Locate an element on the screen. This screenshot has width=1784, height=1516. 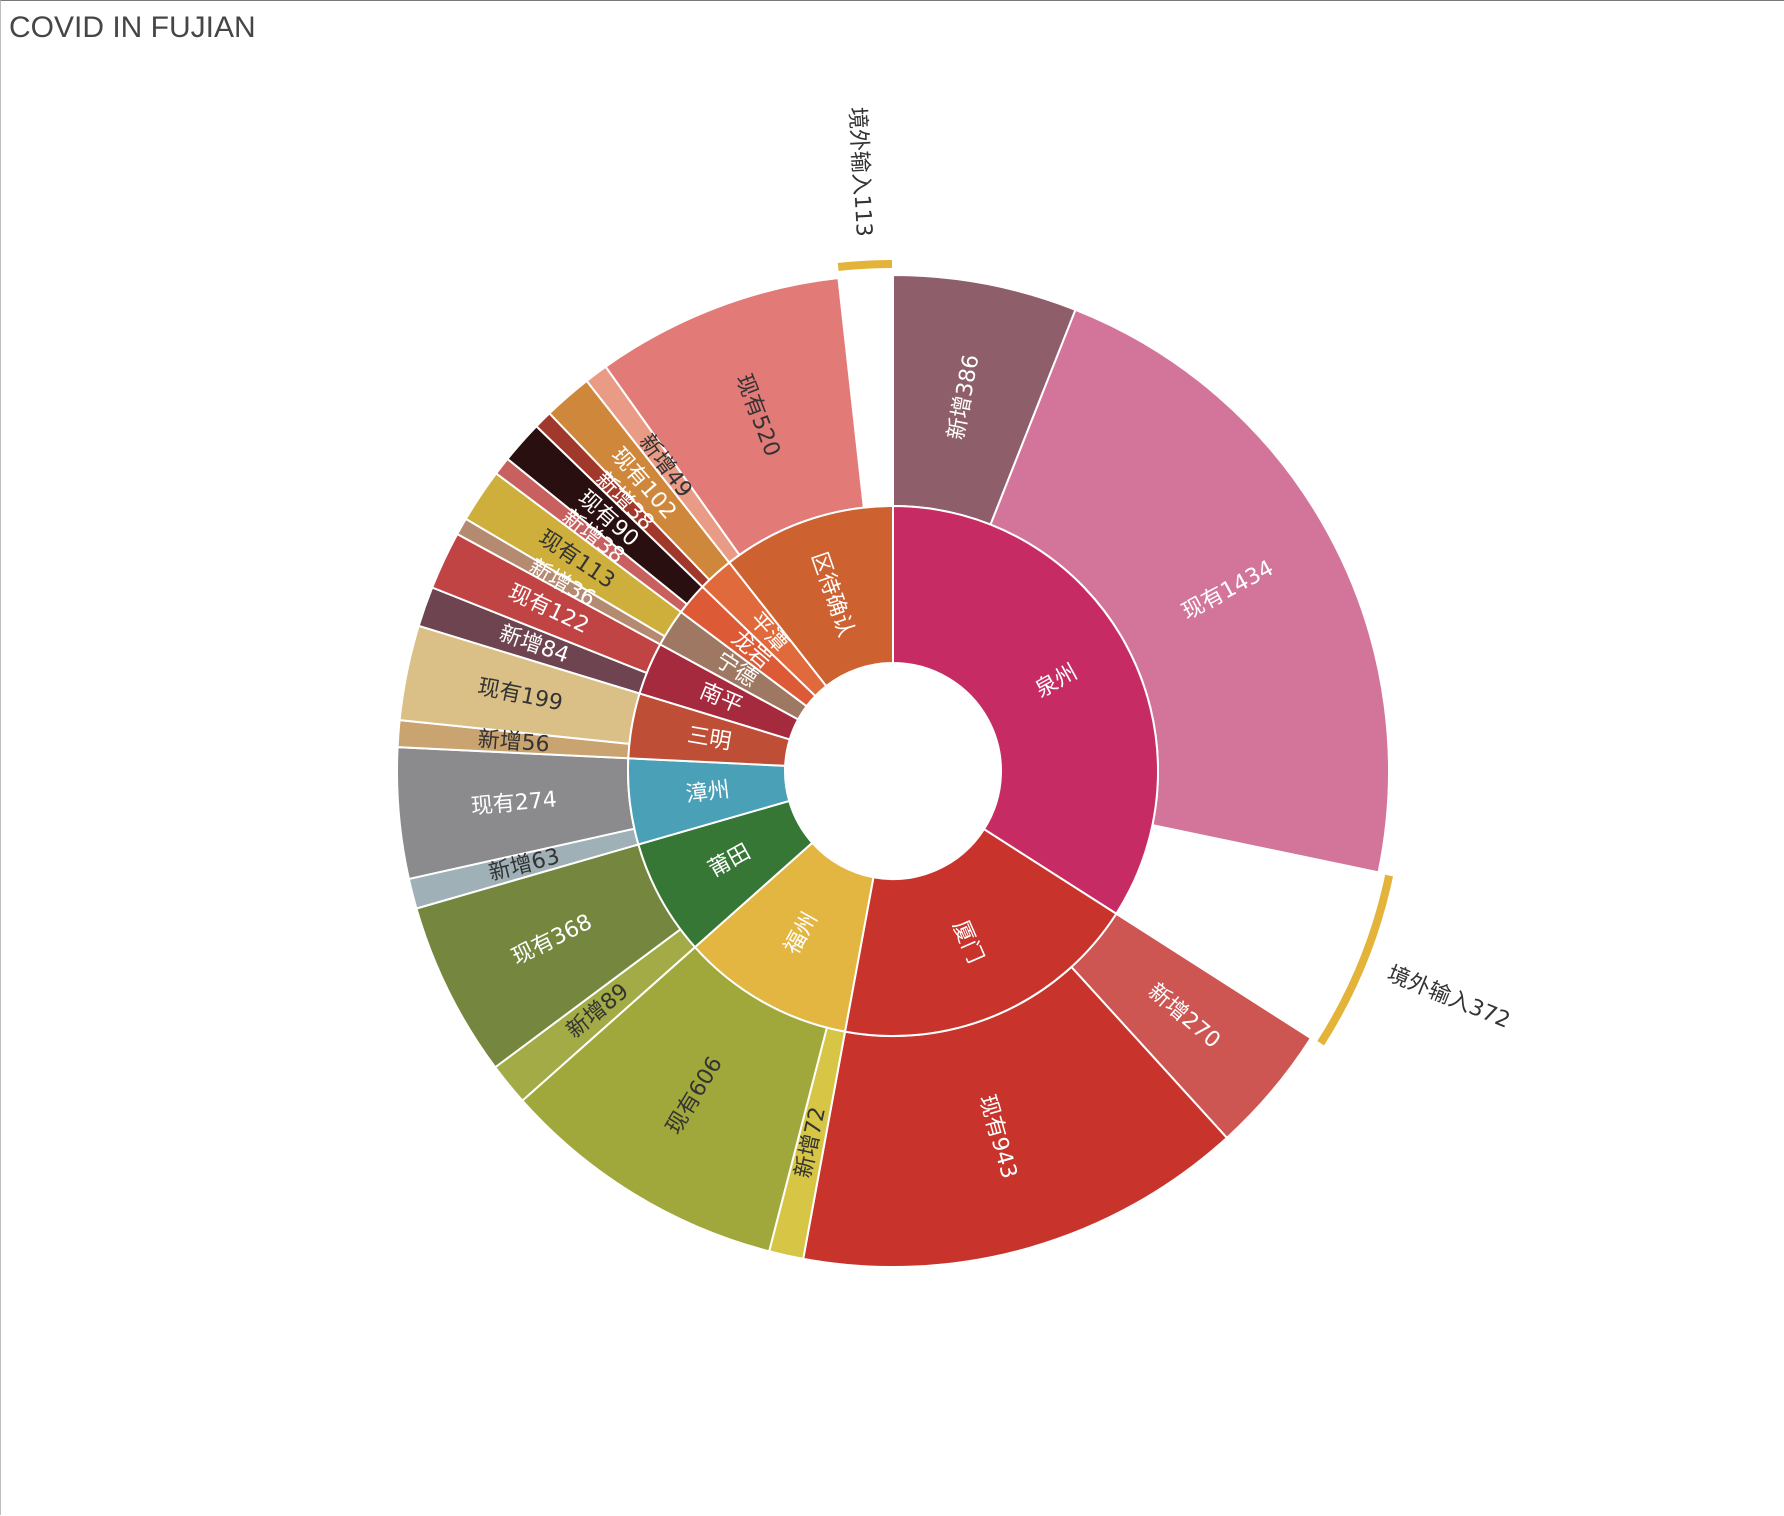
outer-band-label-0-2: 境外输入372 is located at coordinates (1449, 997).